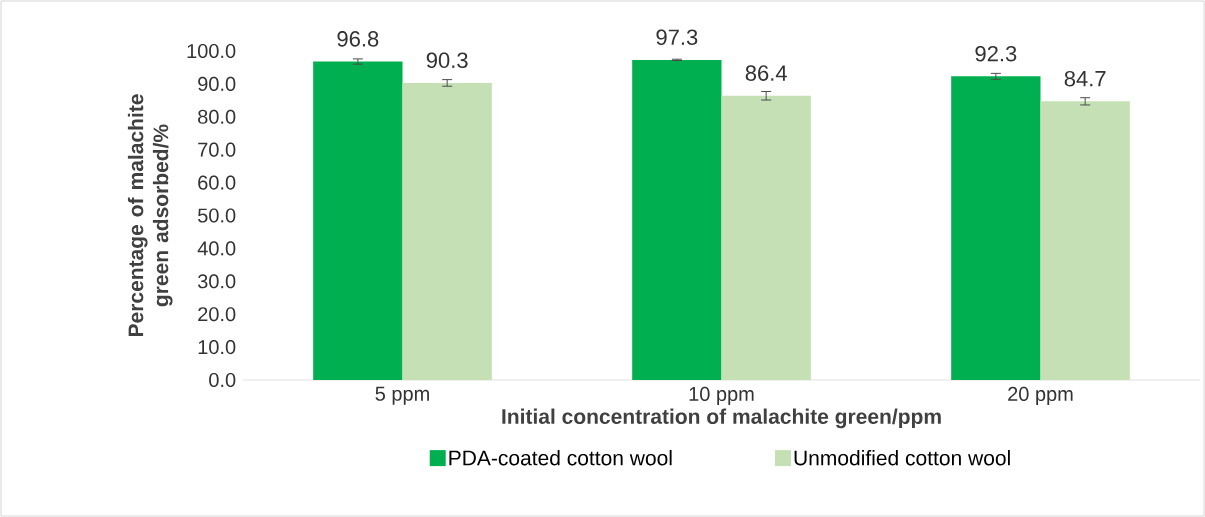 Image resolution: width=1205 pixels, height=517 pixels. Describe the element at coordinates (721, 395) in the screenshot. I see `x-tick-label: 10 ppm` at that location.